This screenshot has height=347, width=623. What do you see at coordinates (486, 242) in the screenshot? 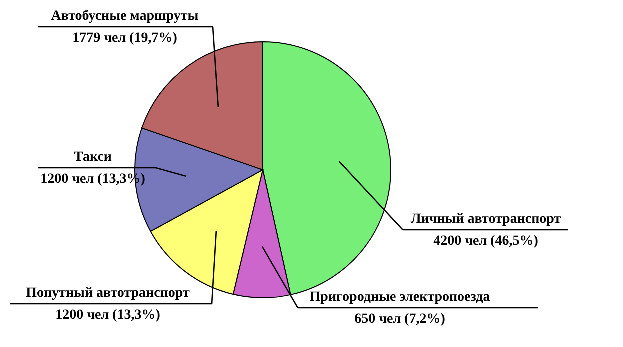
I see `data-label: 4200 чел (46,5%)` at bounding box center [486, 242].